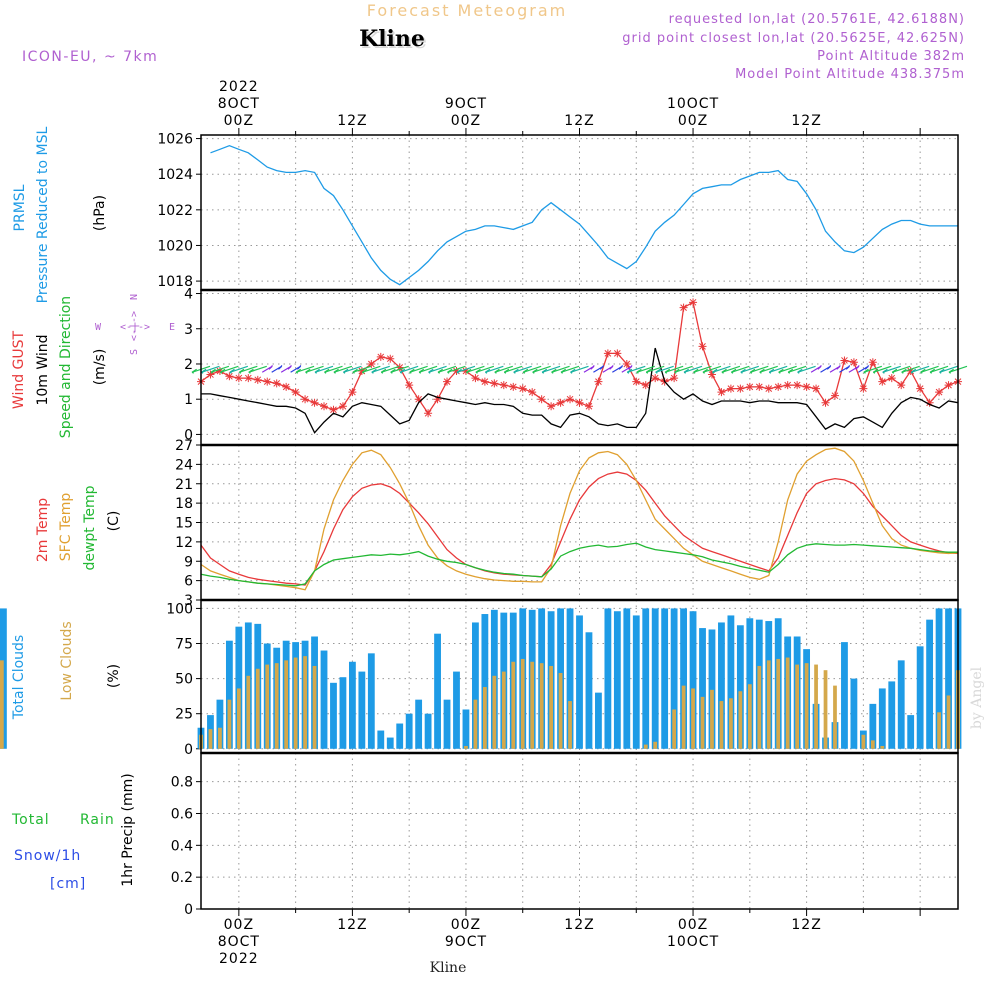 This screenshot has width=1000, height=1000. I want to click on precip-panel-labels: Total Rain Snow/1h [cm] 1hr Precip (mm), so click(73, 832).